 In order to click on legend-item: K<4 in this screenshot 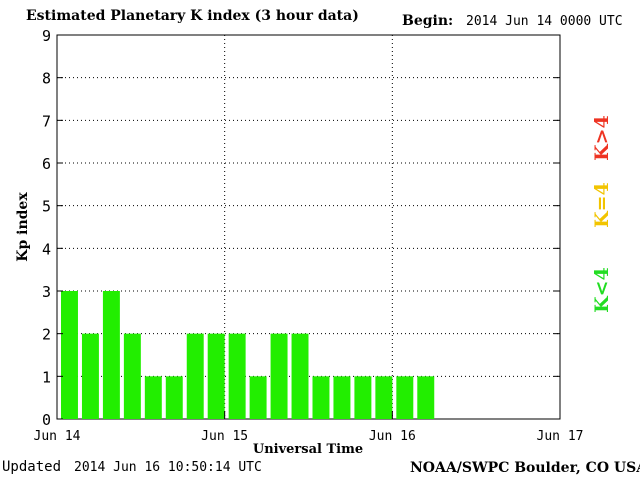, I will do `click(602, 290)`.